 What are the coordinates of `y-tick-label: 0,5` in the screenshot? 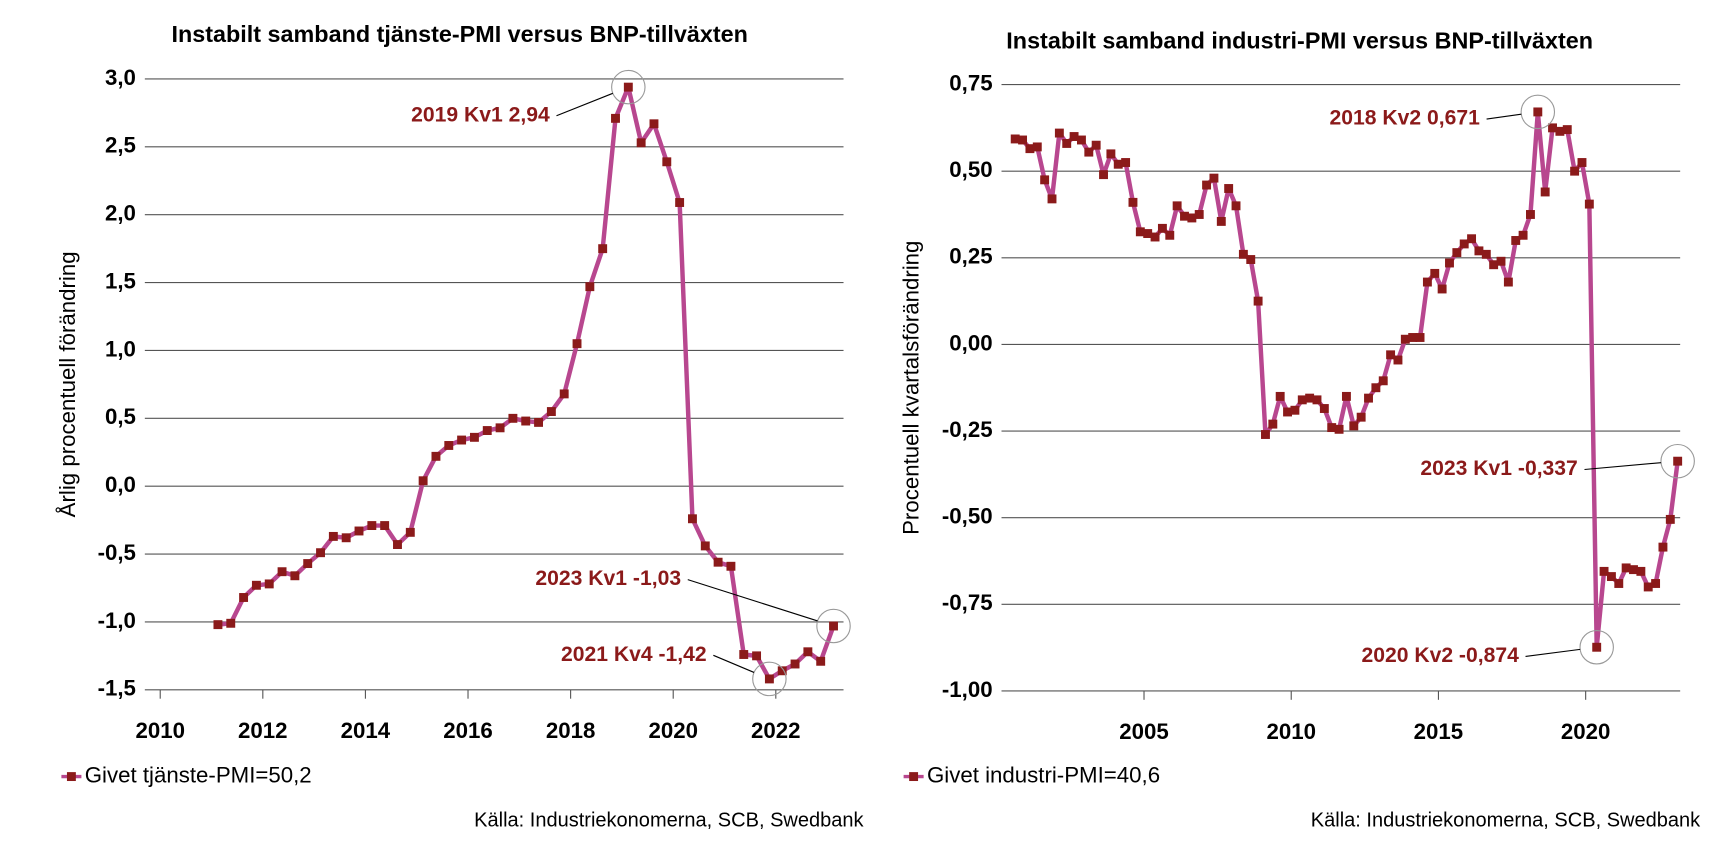 It's located at (120, 416).